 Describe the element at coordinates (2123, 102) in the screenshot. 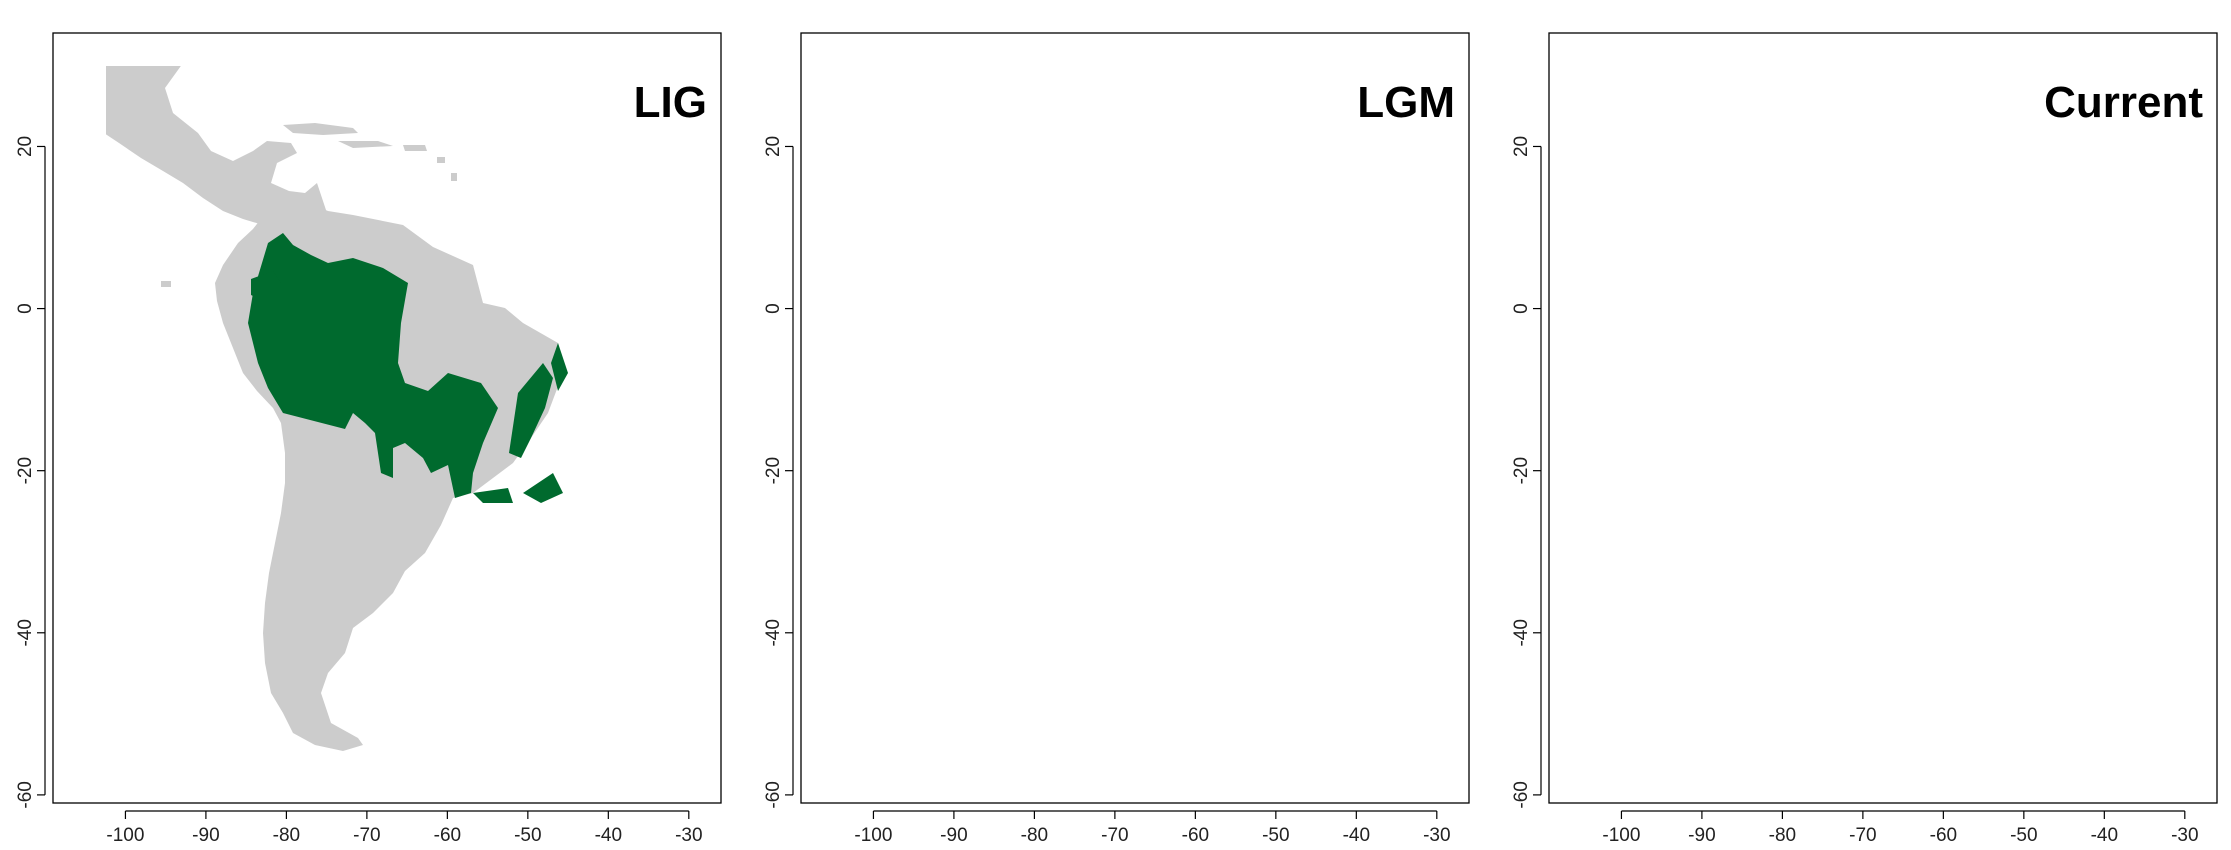

I see `panel-title: Current` at that location.